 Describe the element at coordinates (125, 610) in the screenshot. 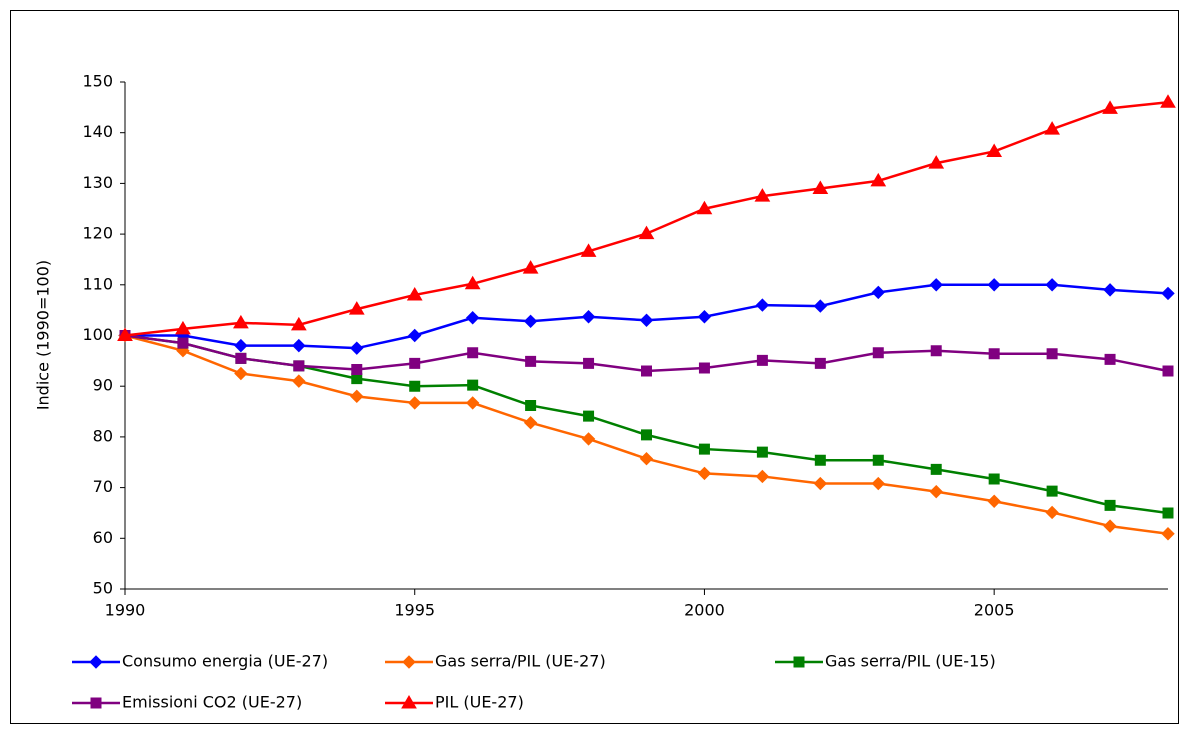

I see `x-tick-label: 1990` at that location.